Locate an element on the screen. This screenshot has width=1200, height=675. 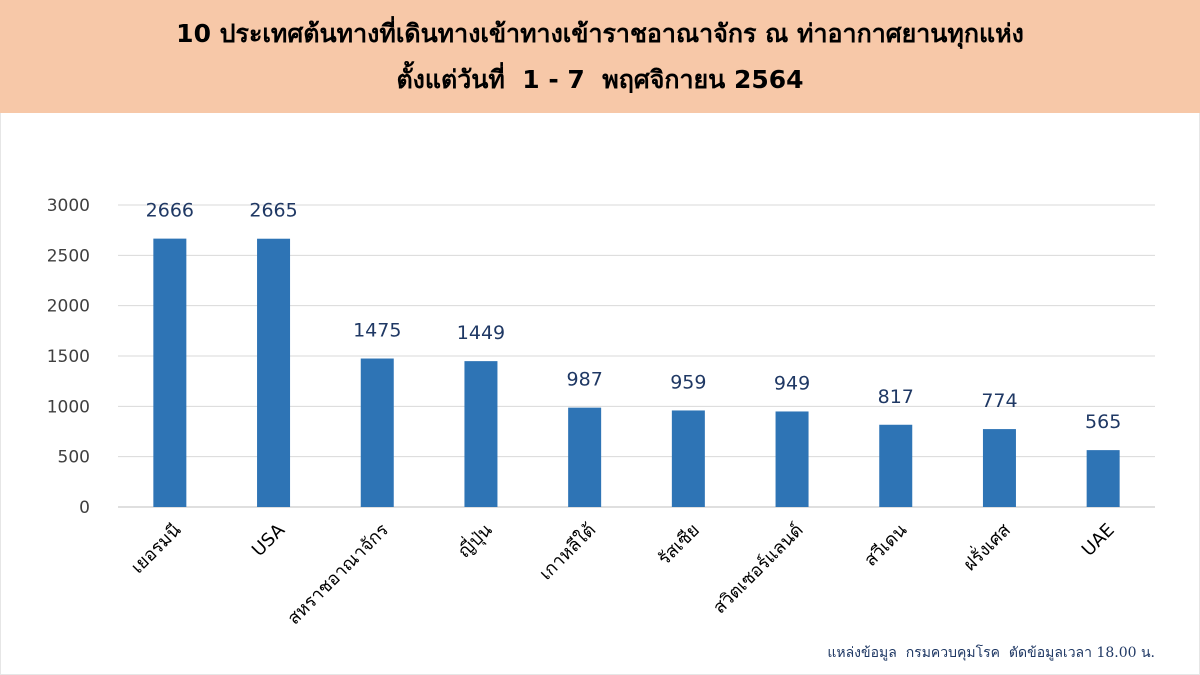
x-category-label: เยอรมนี is located at coordinates (156, 549).